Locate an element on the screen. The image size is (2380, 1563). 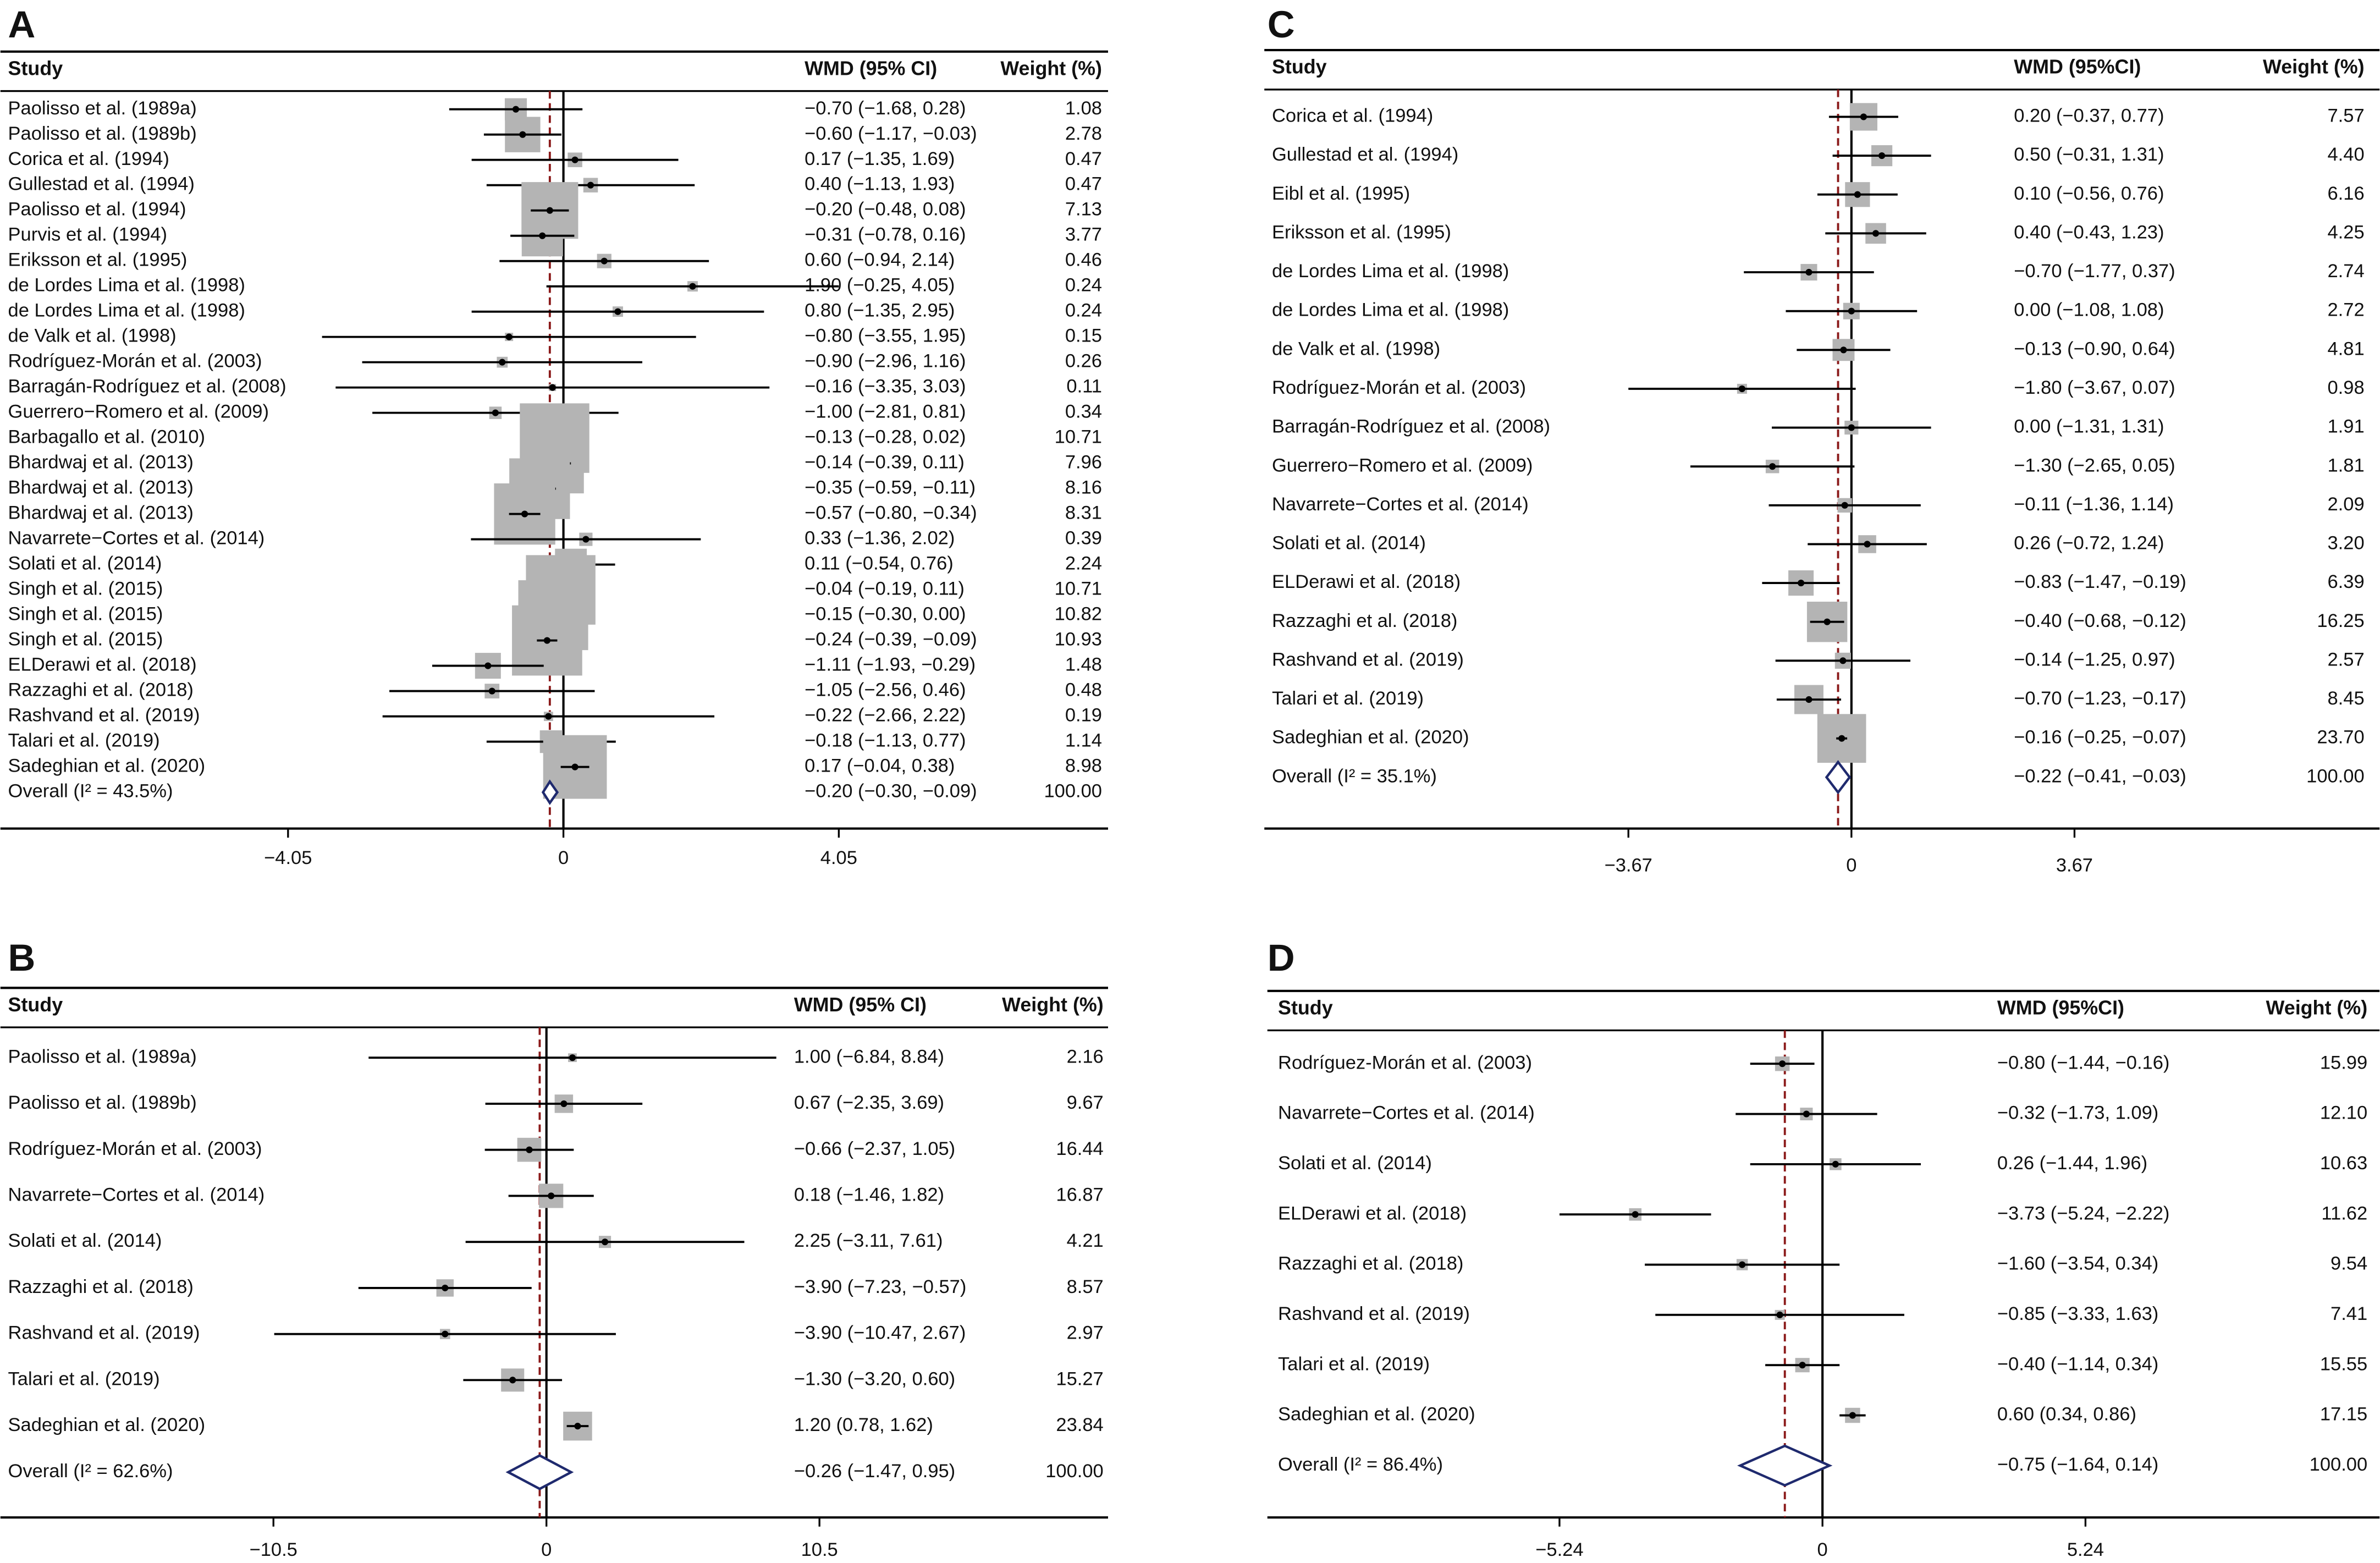
weight-label: 1.48 is located at coordinates (1083, 664).